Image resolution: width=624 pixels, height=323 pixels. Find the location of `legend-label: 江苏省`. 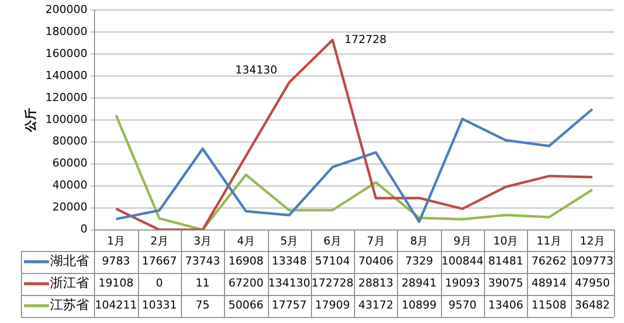

legend-label: 江苏省 is located at coordinates (69, 306).